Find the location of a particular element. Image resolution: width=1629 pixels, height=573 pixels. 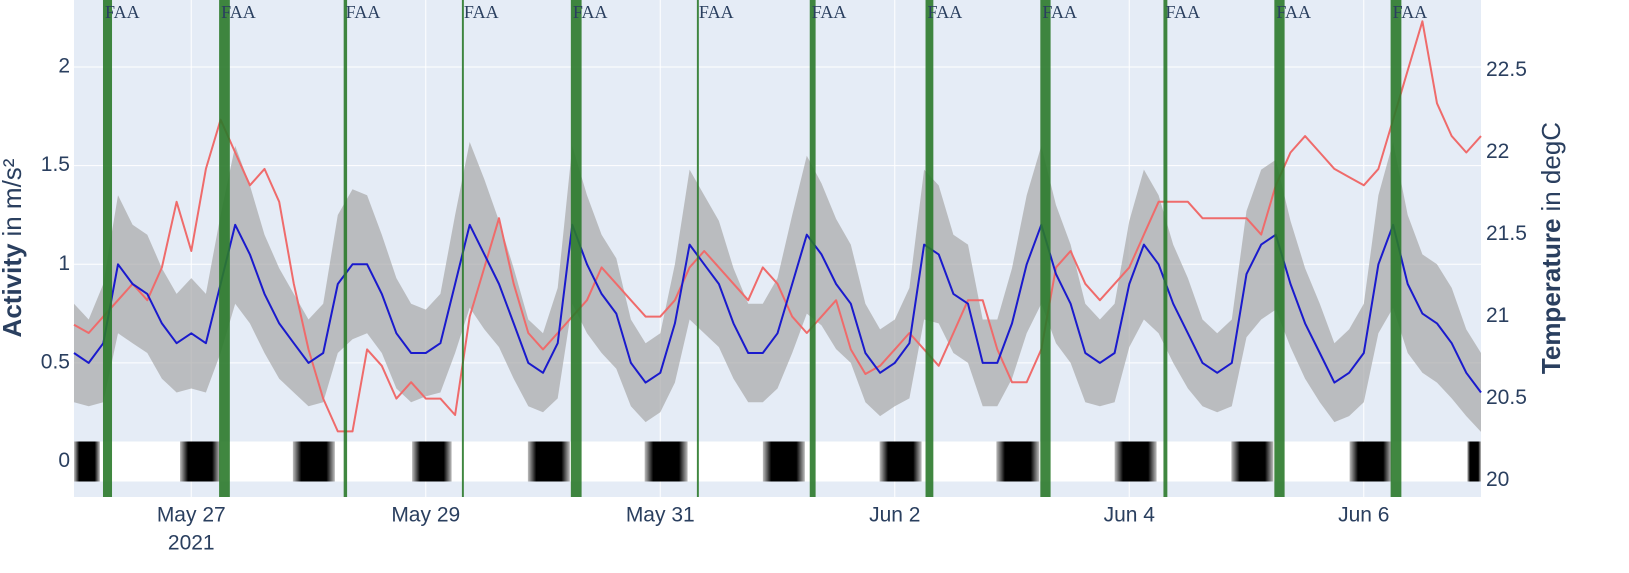

y2-tick-label: 22.5 is located at coordinates (1506, 69).